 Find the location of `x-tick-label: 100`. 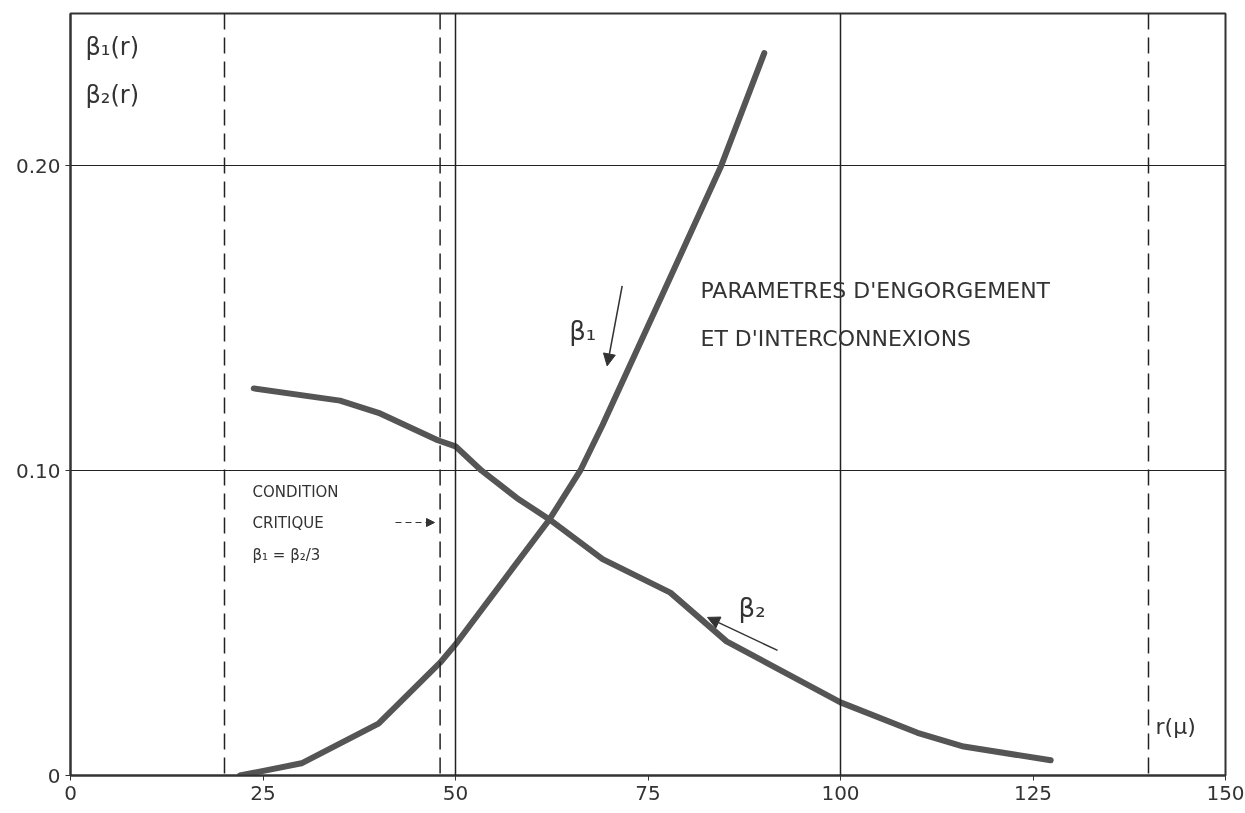

x-tick-label: 100 is located at coordinates (840, 792).